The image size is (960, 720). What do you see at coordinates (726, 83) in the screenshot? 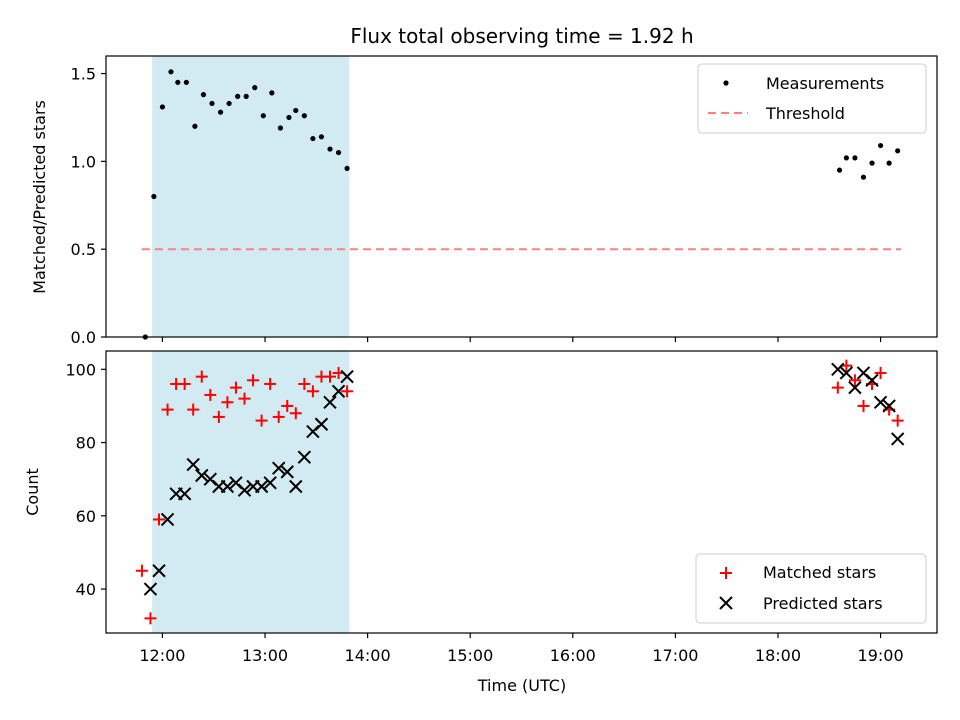
I see `legend-measurements-marker` at bounding box center [726, 83].